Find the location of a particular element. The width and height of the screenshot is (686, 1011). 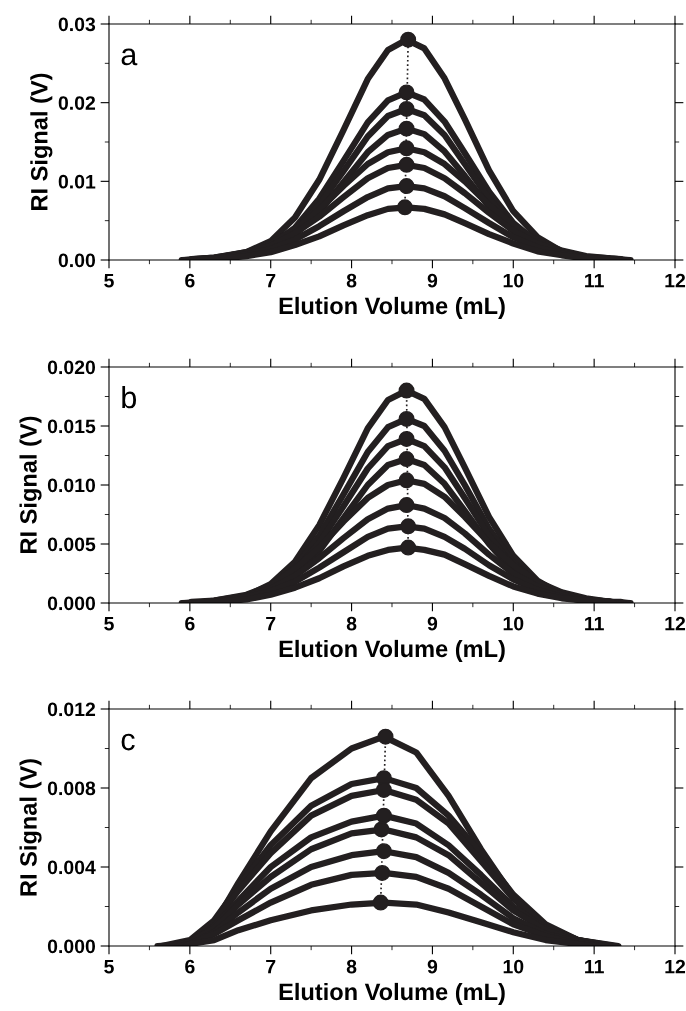

annotation: b is located at coordinates (129, 397).